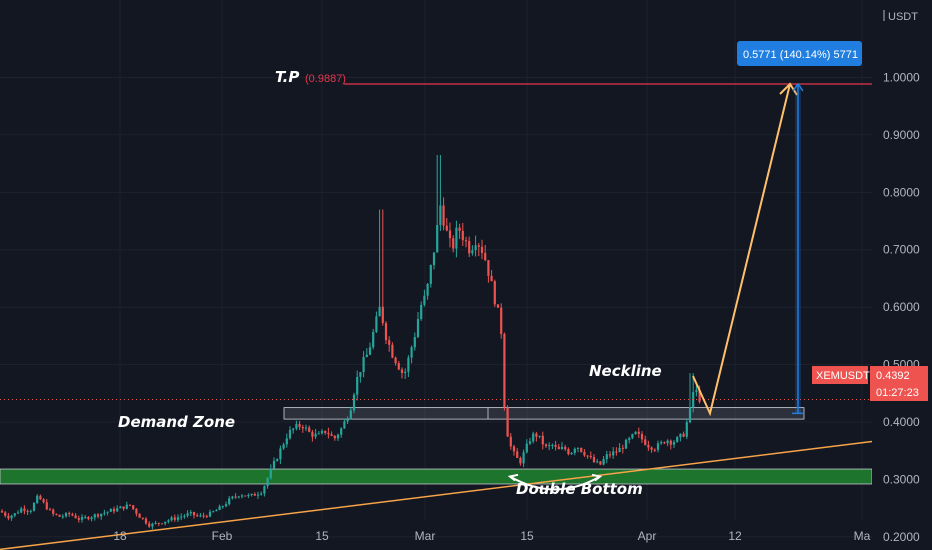 The height and width of the screenshot is (550, 932). I want to click on double-bottom-arrow-right-icon, so click(597, 477).